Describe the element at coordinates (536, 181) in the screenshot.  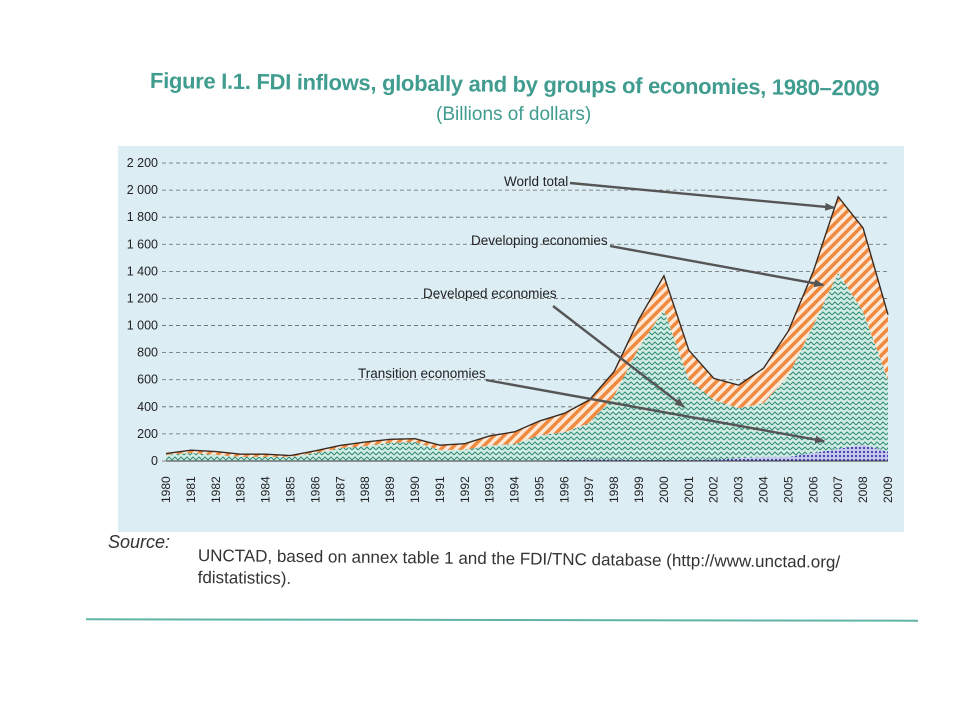
I see `annotation-label: World total` at that location.